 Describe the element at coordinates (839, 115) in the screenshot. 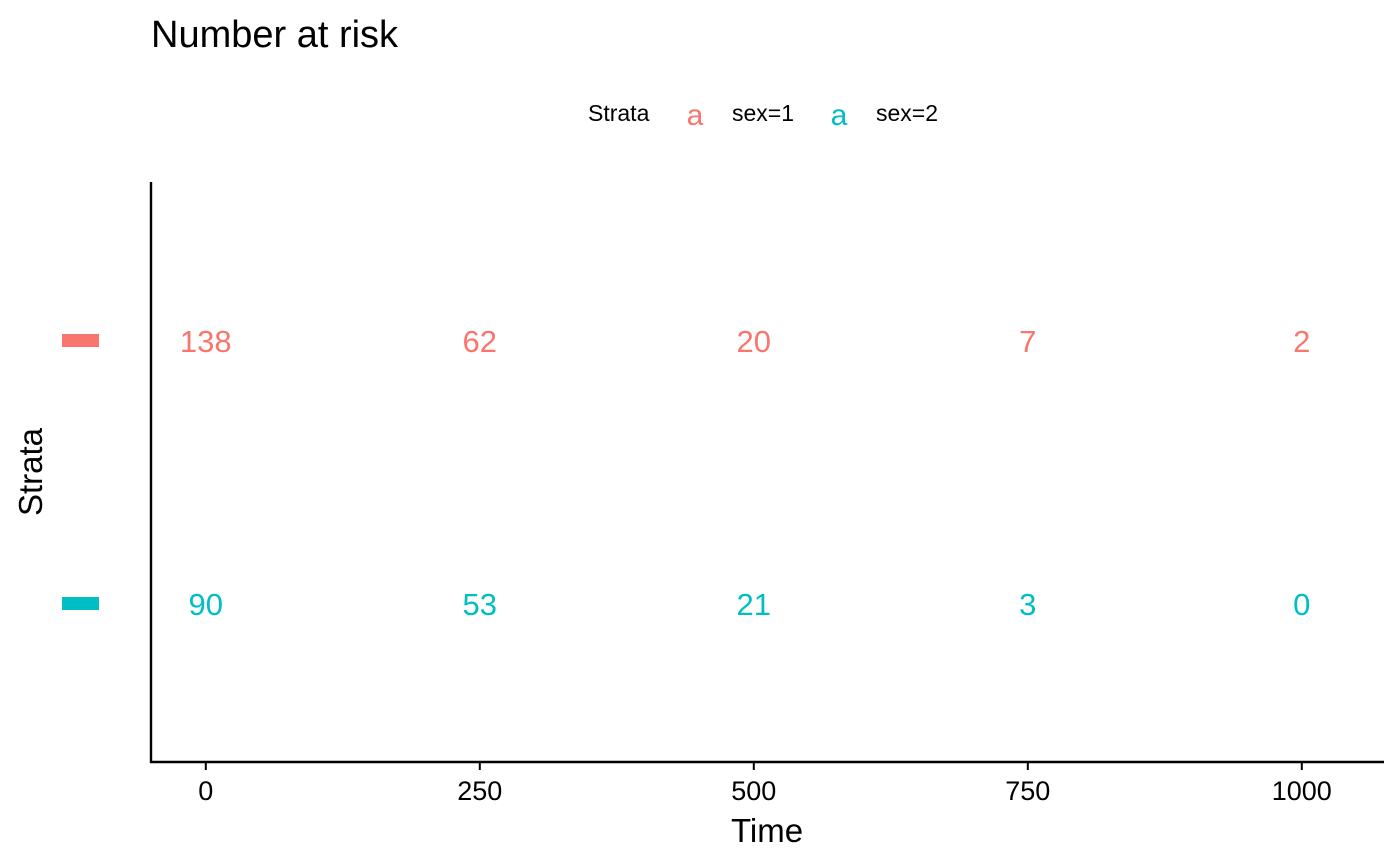

I see `legend-key-sex-2: a` at that location.